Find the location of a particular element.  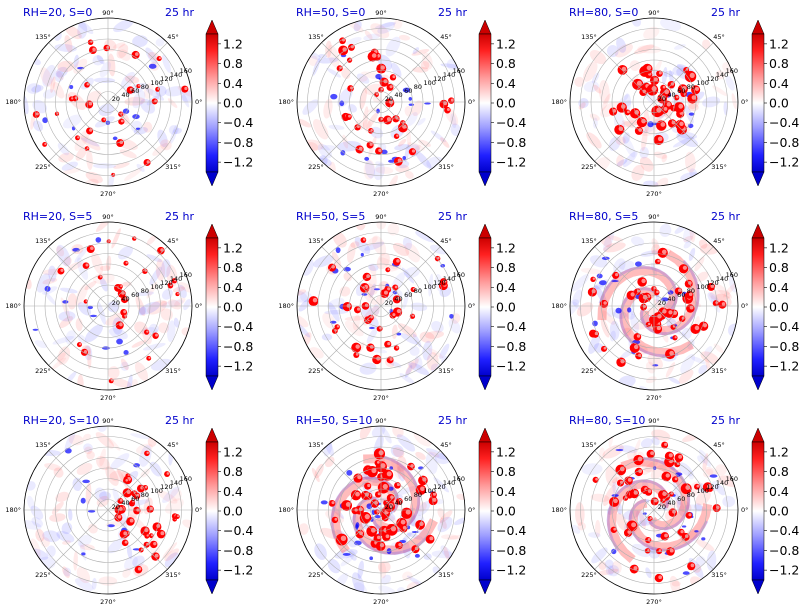

colorbar-tick-label: −1.2 is located at coordinates (238, 366).